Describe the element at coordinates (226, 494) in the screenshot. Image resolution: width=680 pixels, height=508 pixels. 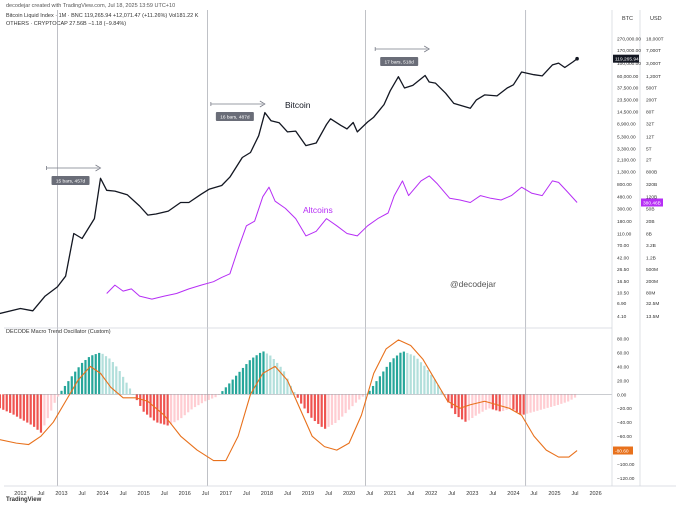
I see `time-tick-label: 2017` at that location.